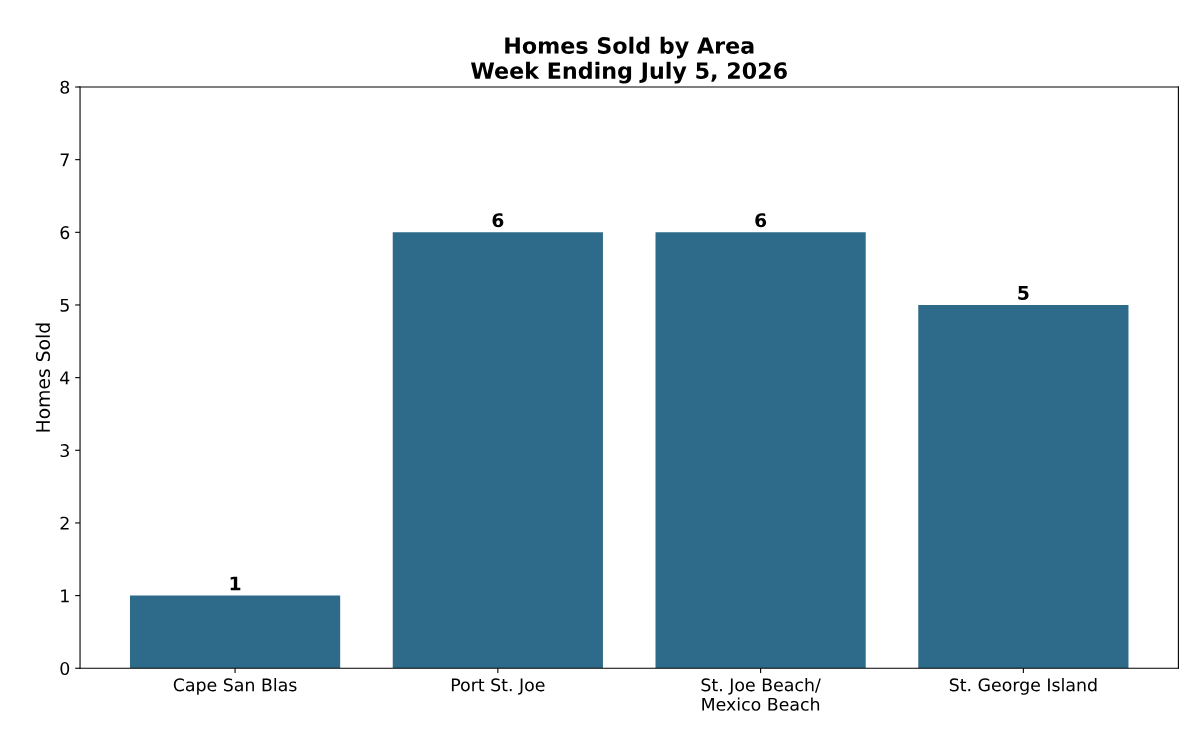 The height and width of the screenshot is (750, 1200). I want to click on x-tick-label: St. George Island, so click(1023, 686).